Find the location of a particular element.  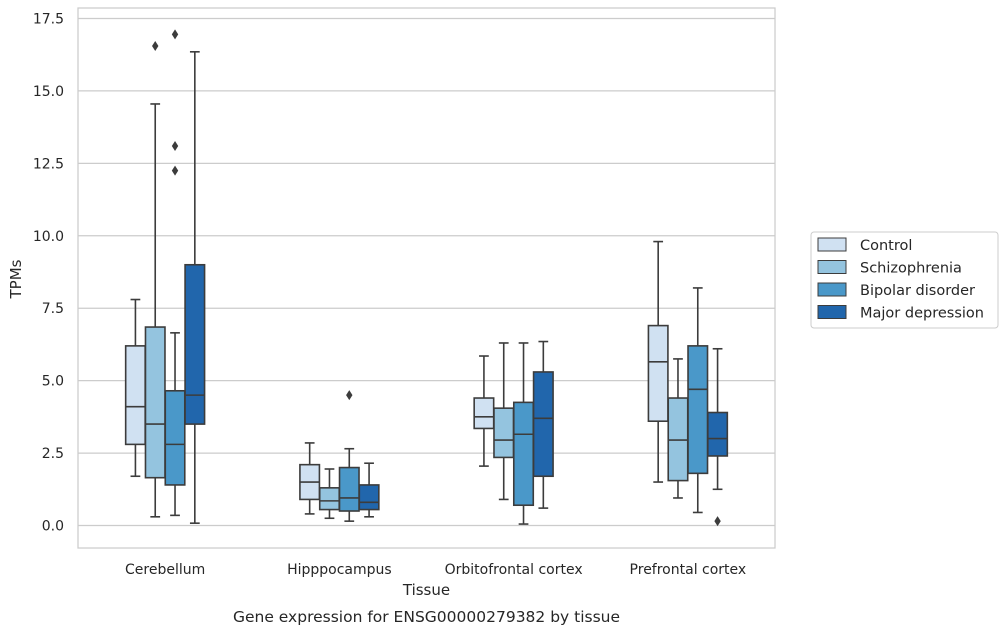

y-tick-label: 15.0 is located at coordinates (48, 92).